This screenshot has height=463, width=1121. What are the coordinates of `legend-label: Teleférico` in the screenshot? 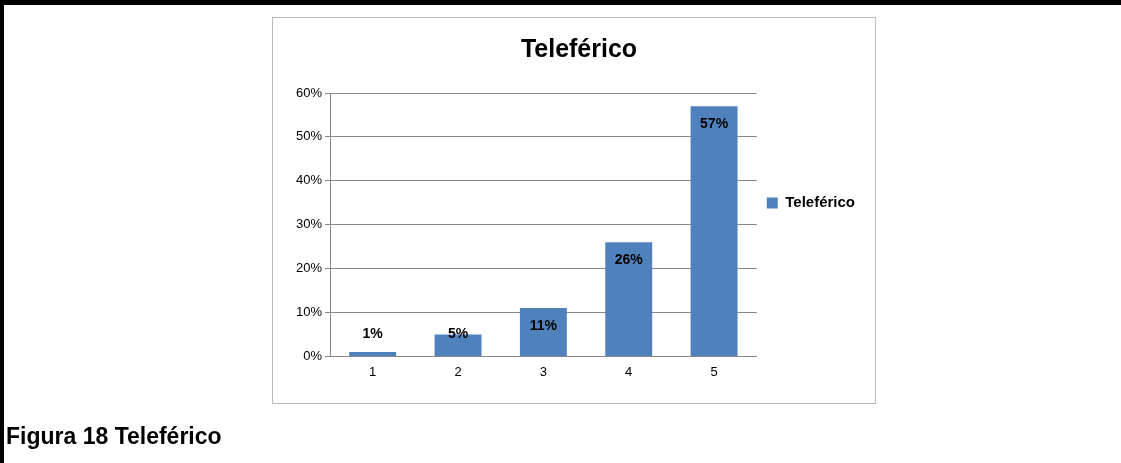 It's located at (820, 202).